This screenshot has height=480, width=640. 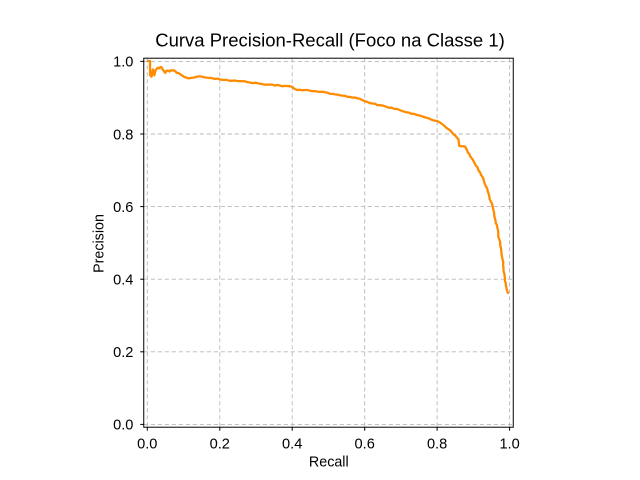 I want to click on svg-text: Recall, so click(x=329, y=463).